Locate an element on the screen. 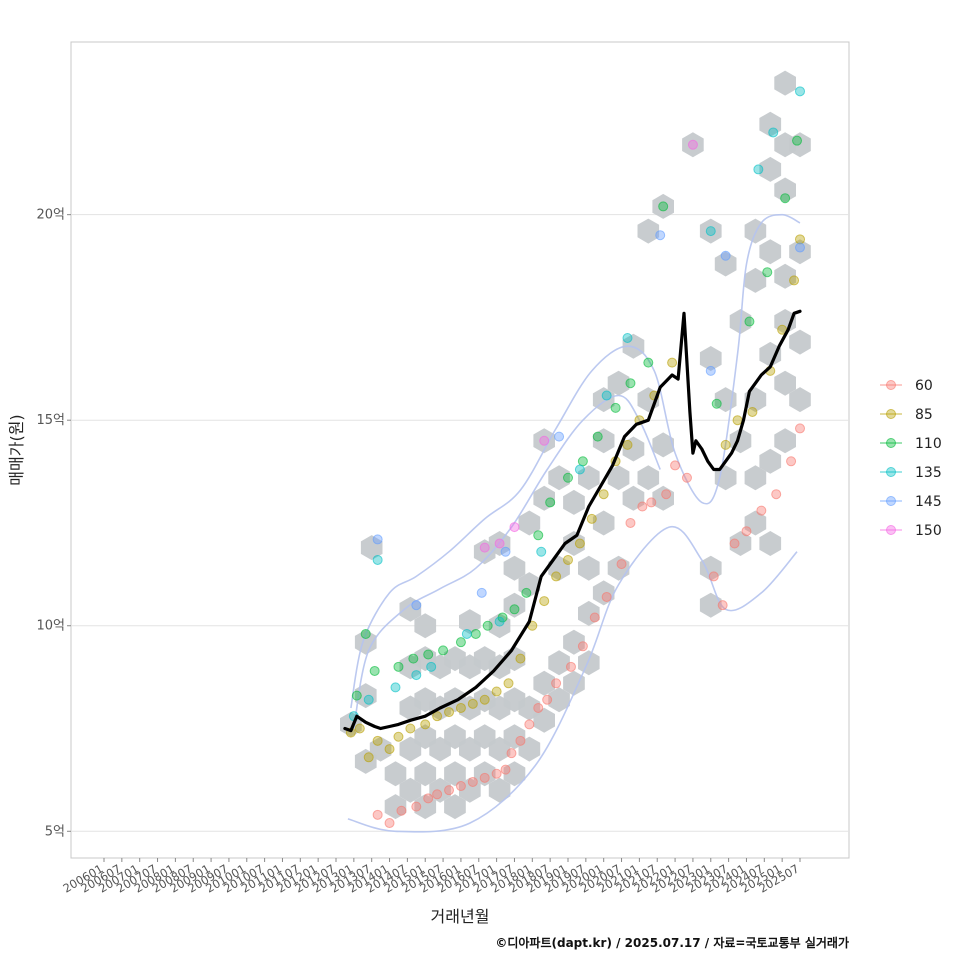 This screenshot has width=960, height=960. y-tick-label: 15억 is located at coordinates (50, 420).